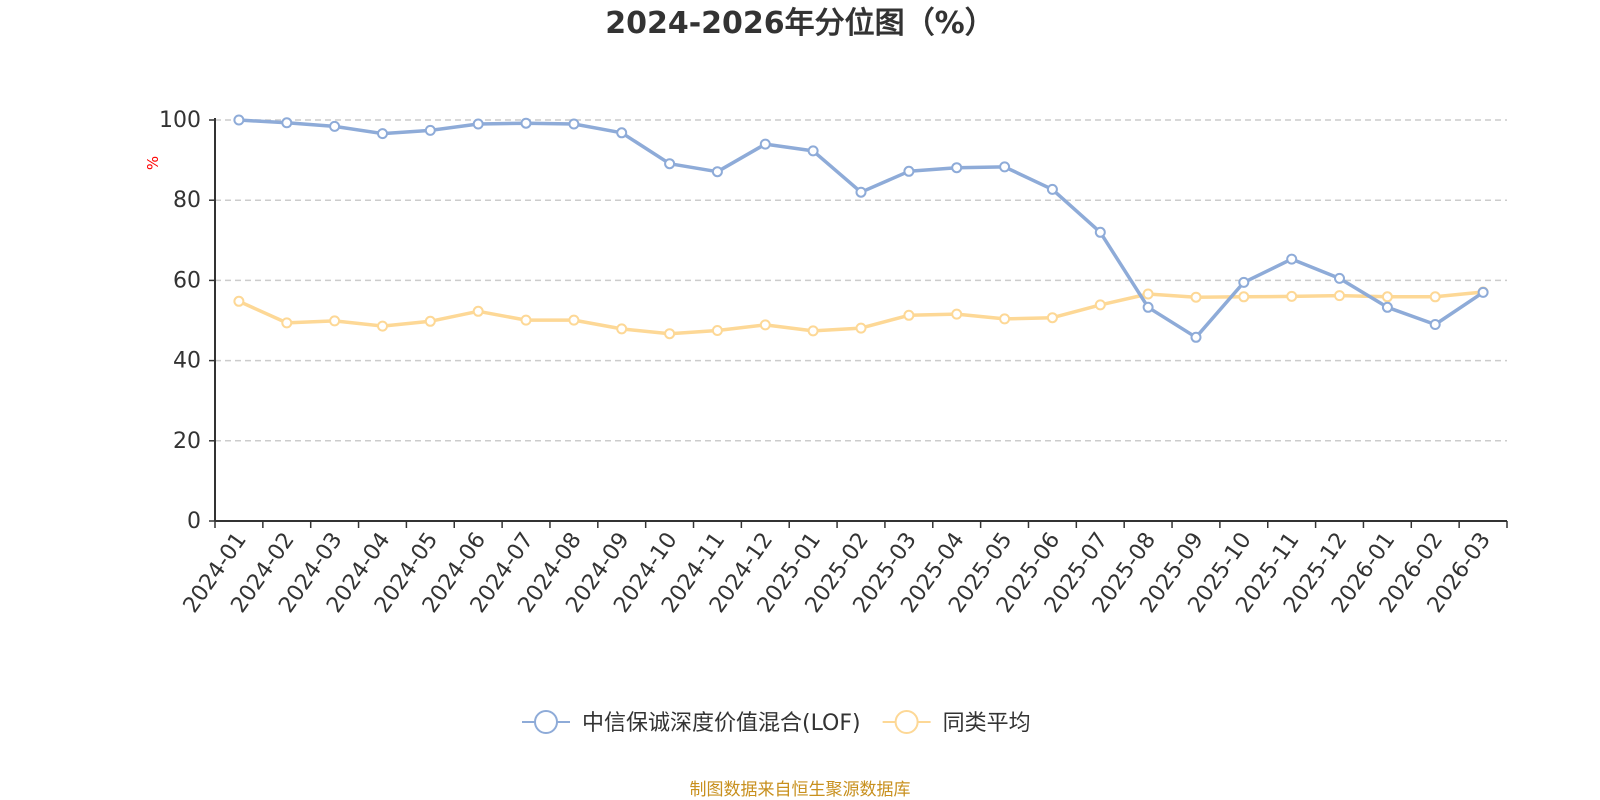  What do you see at coordinates (180, 120) in the screenshot?
I see `y-tick-label: 100` at bounding box center [180, 120].